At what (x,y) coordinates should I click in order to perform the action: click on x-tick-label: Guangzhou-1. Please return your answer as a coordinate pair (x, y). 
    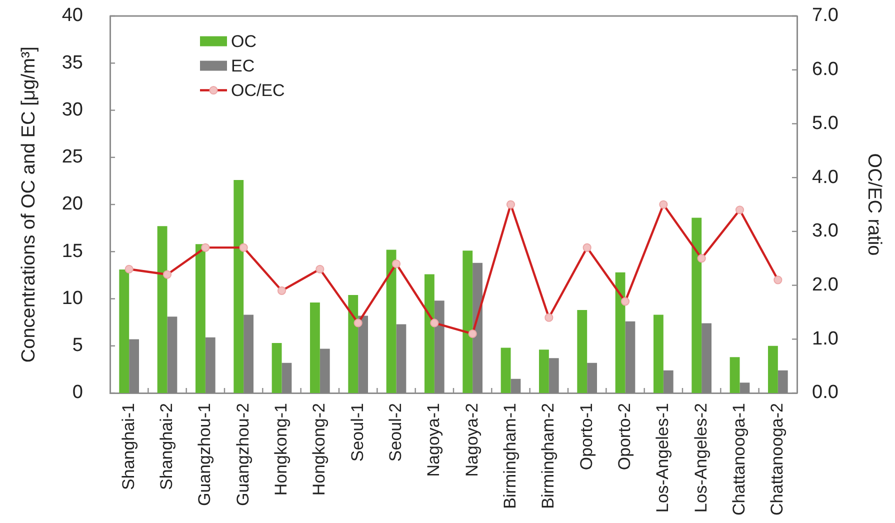
    Looking at the image, I should click on (204, 454).